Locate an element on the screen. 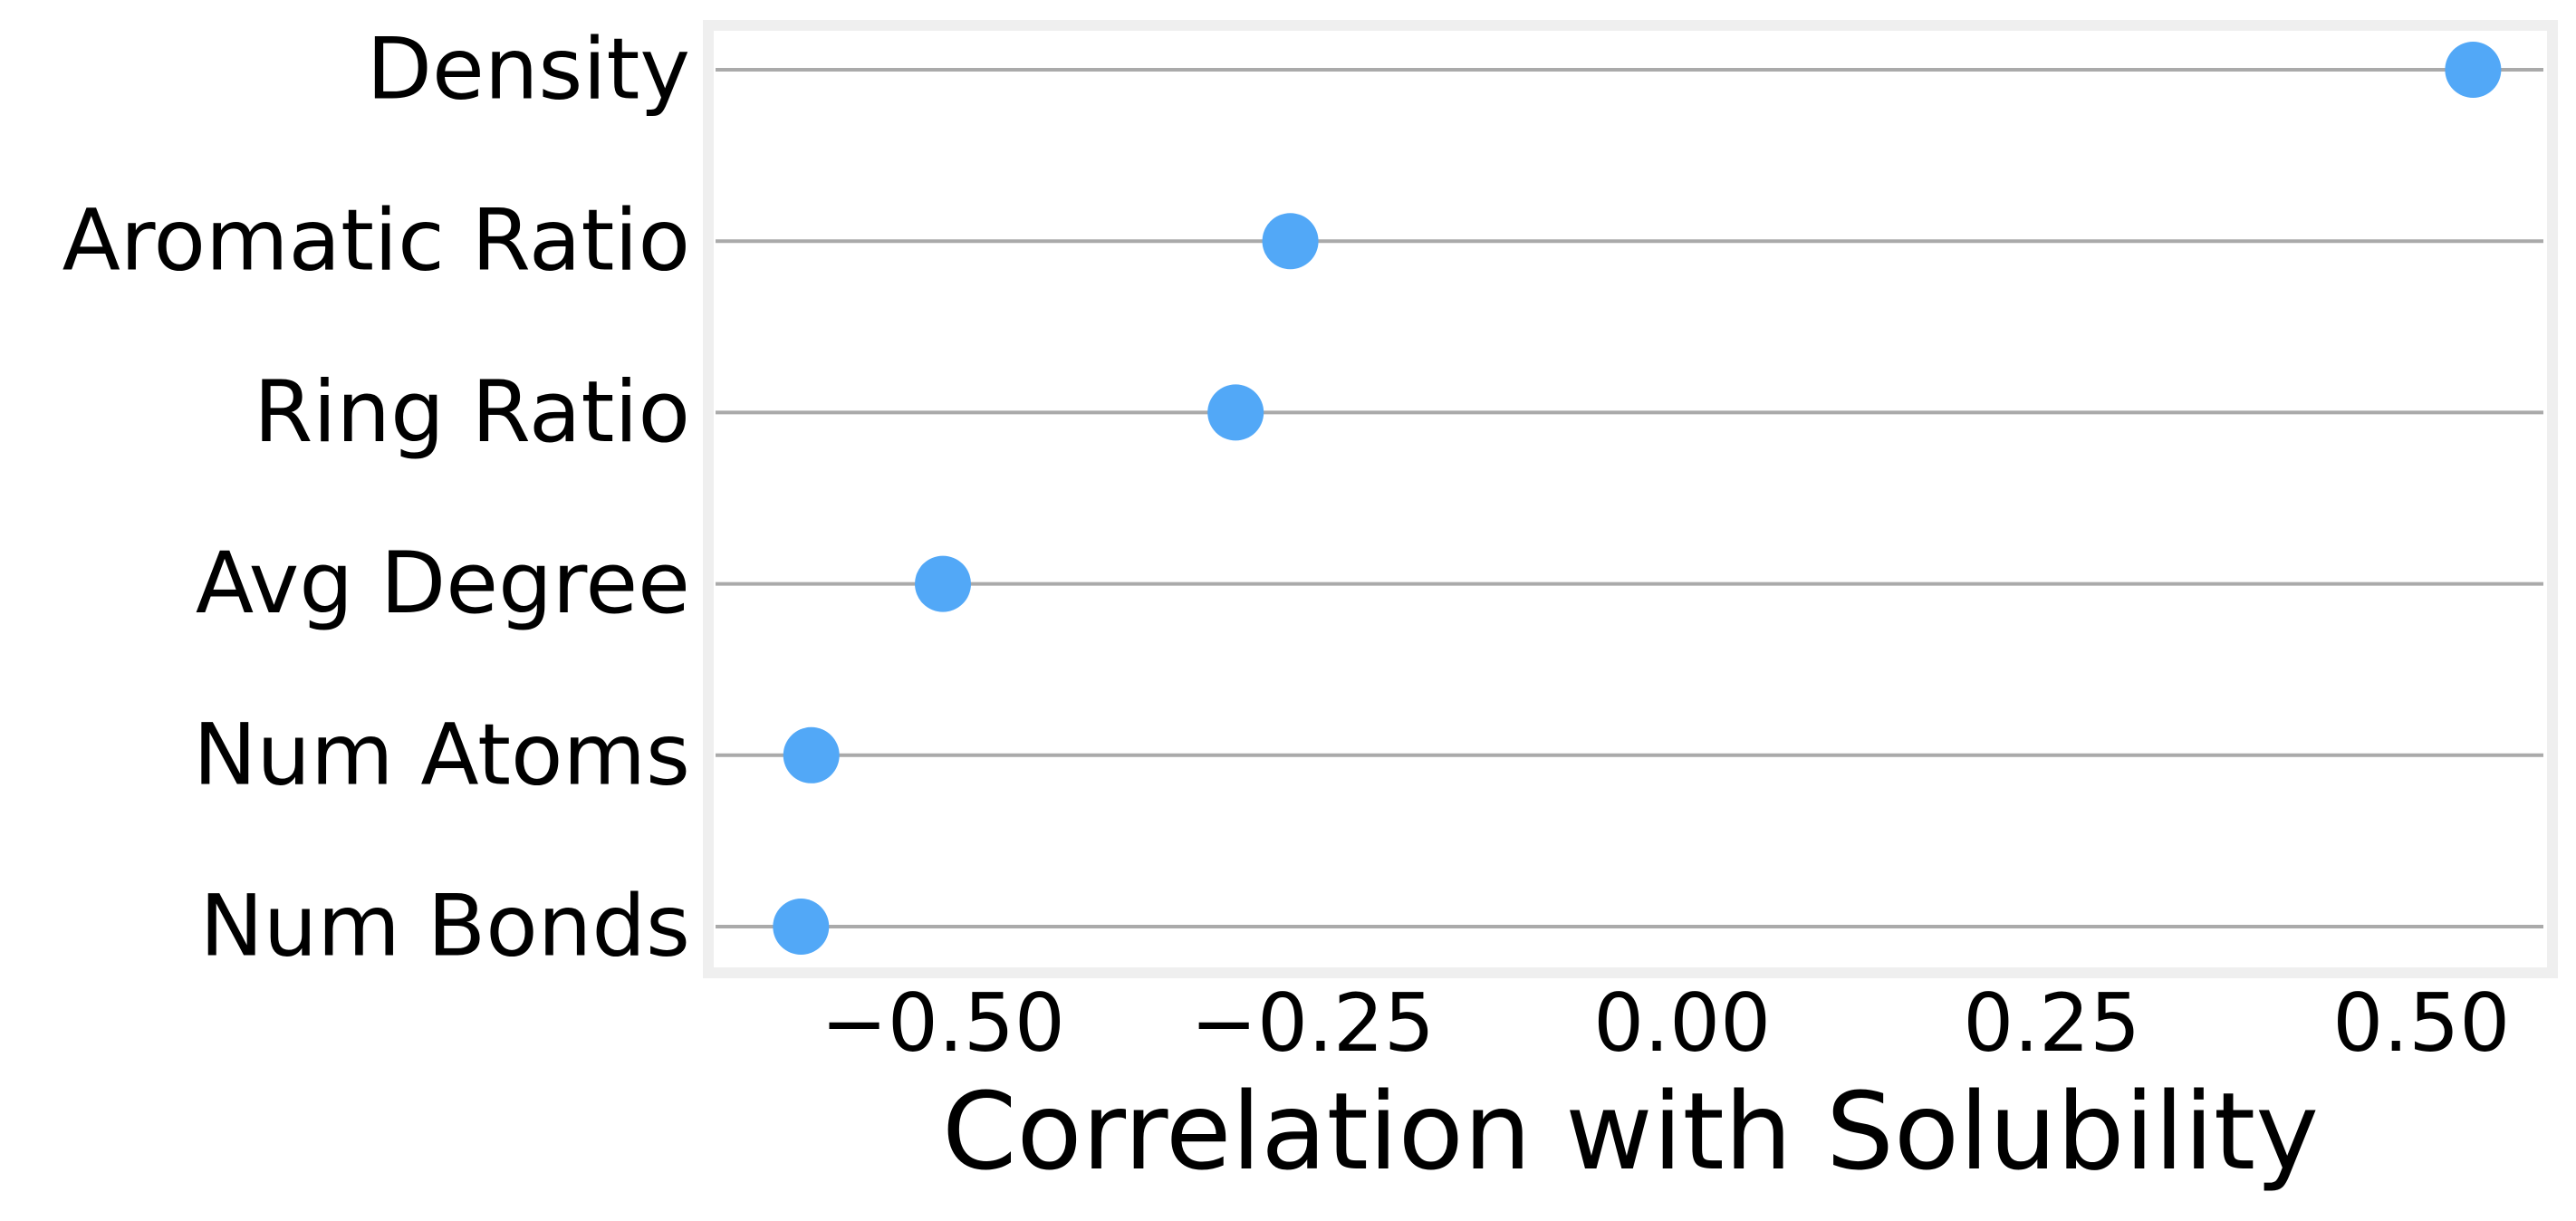 This screenshot has width=2576, height=1221. data-point-aromatic-ratio is located at coordinates (1290, 241).